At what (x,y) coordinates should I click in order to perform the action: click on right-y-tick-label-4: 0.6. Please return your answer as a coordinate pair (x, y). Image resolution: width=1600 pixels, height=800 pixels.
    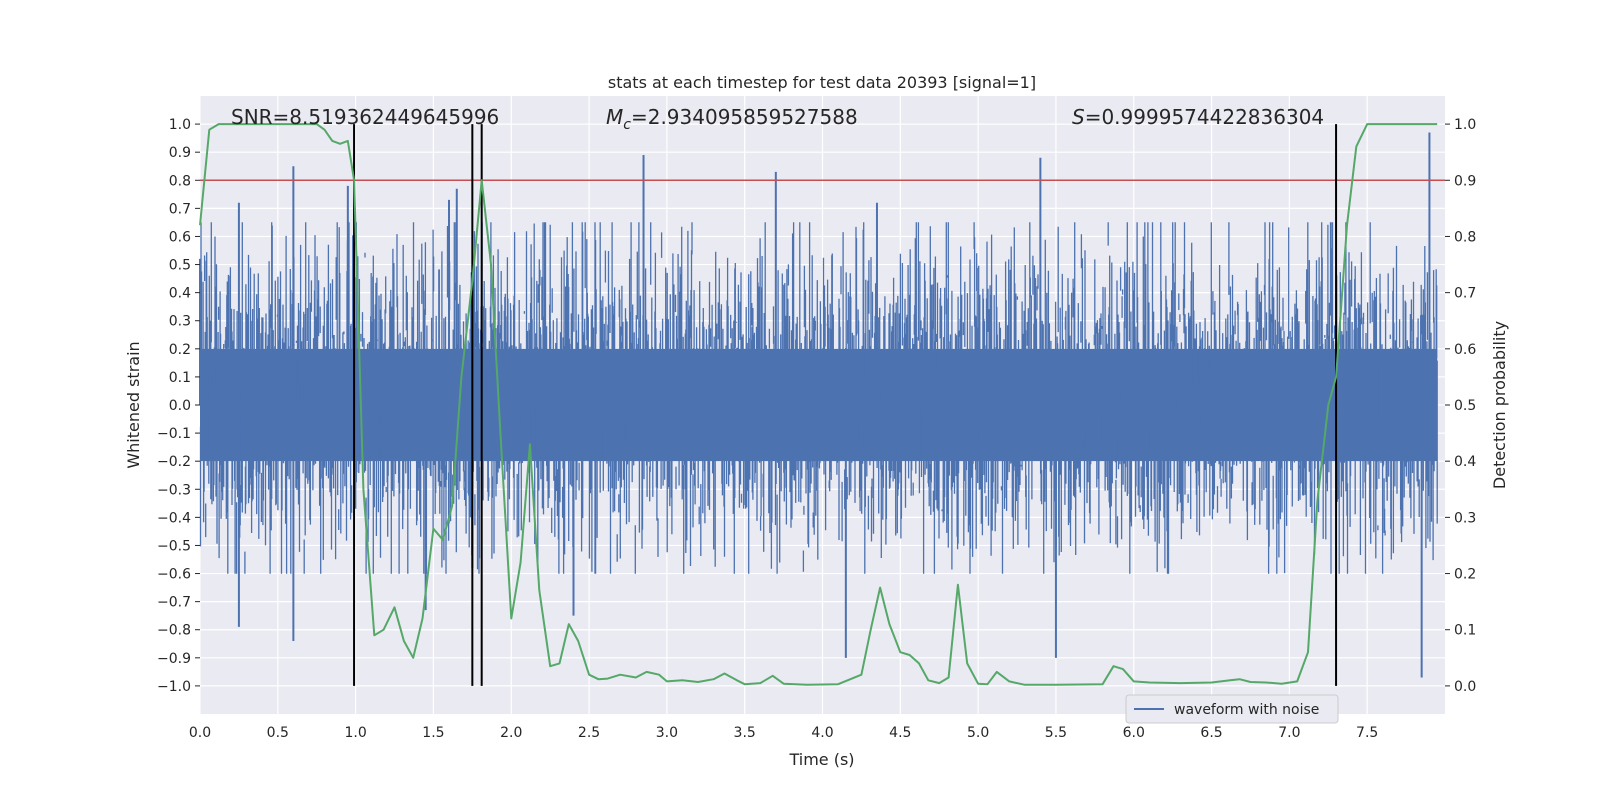
    Looking at the image, I should click on (1465, 350).